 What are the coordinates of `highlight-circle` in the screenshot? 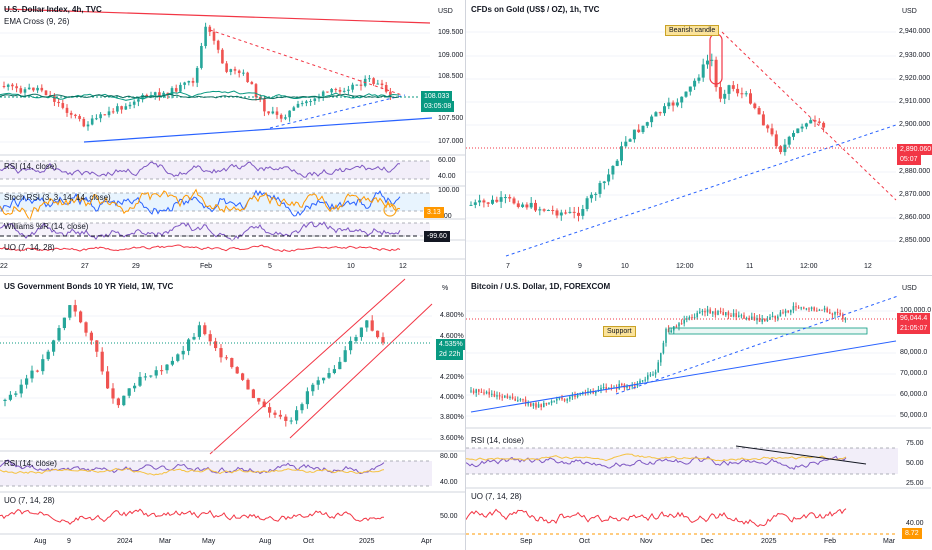 It's located at (390, 210).